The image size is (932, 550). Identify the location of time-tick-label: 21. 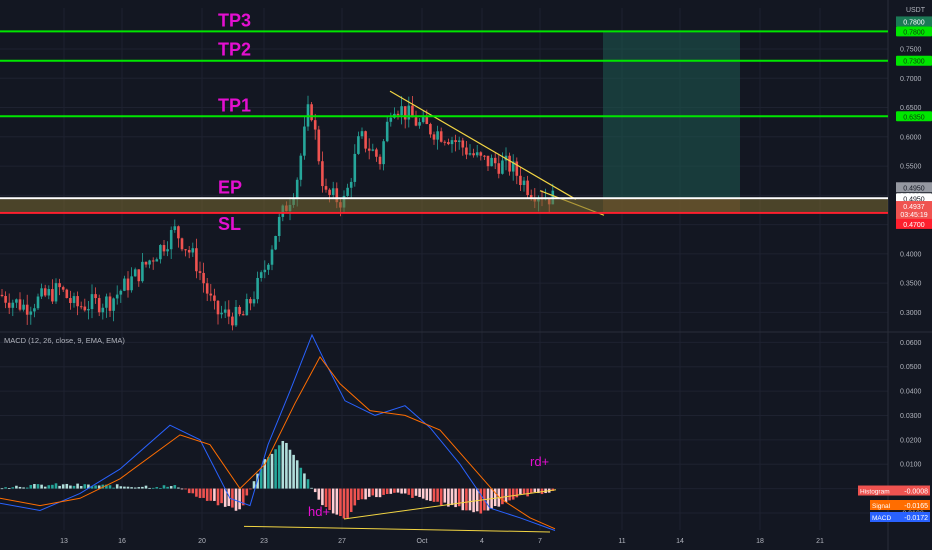
(820, 541).